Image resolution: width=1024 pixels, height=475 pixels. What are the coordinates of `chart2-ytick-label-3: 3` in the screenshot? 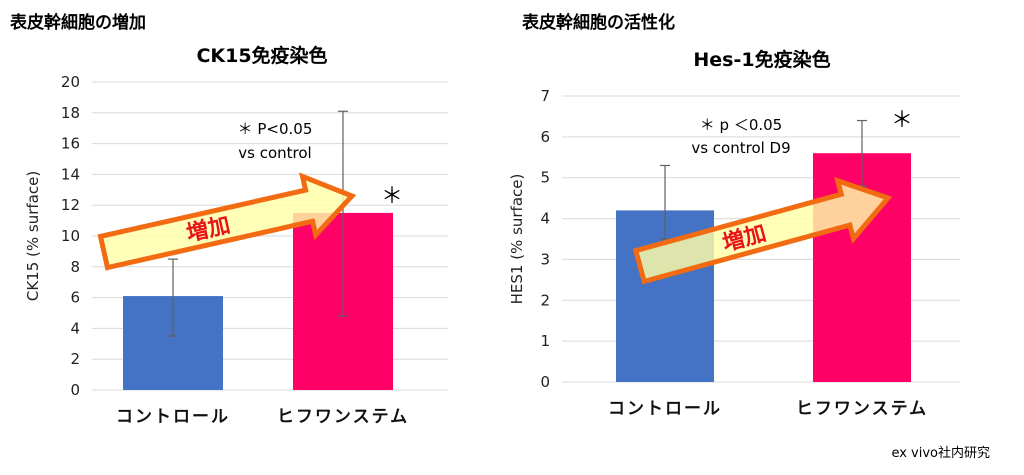 It's located at (545, 259).